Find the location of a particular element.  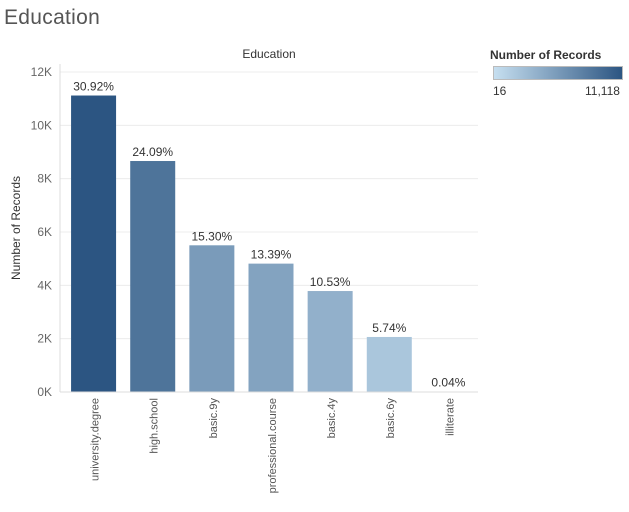

y-tick-label: 8K is located at coordinates (44, 179).